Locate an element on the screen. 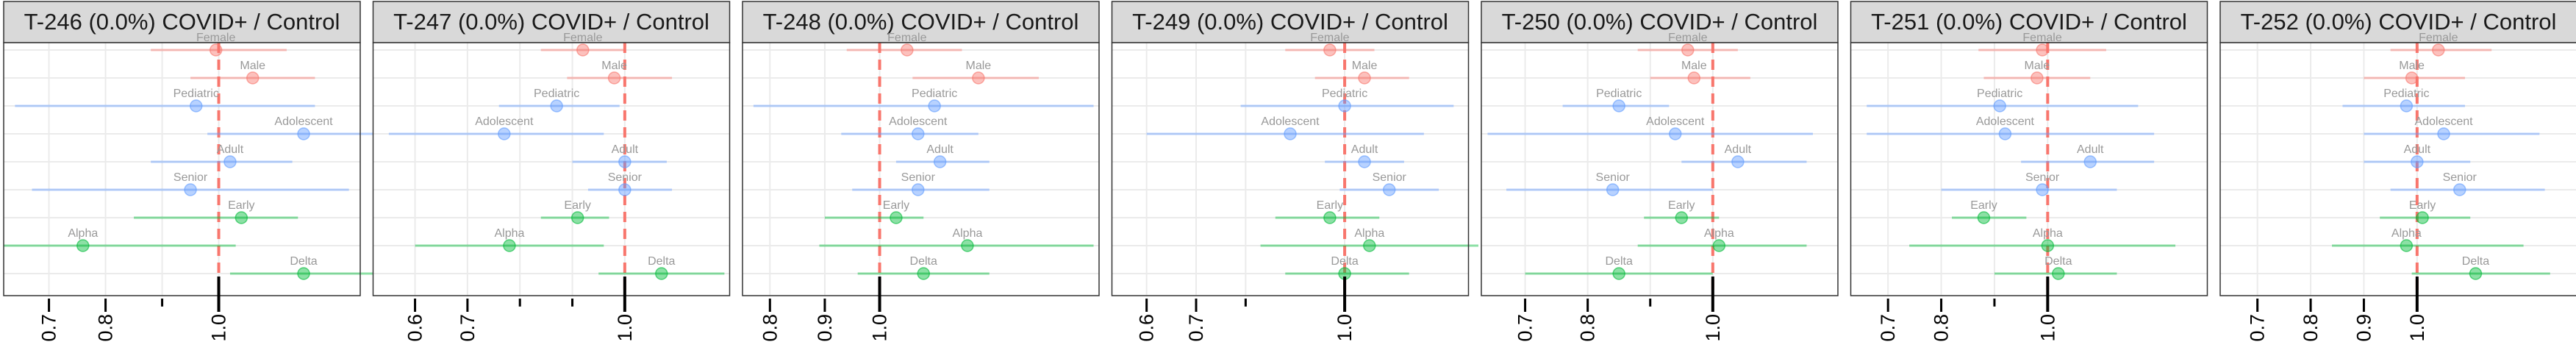 The width and height of the screenshot is (2576, 353). facet-title: T-247 (0.0%) COVID+ / Control is located at coordinates (551, 22).